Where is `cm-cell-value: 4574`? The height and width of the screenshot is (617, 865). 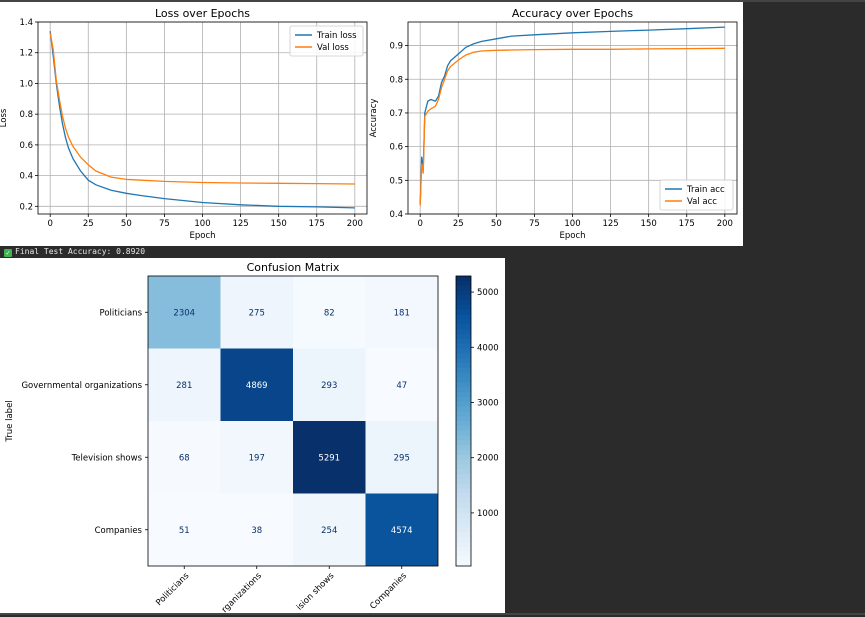
cm-cell-value: 4574 is located at coordinates (402, 531).